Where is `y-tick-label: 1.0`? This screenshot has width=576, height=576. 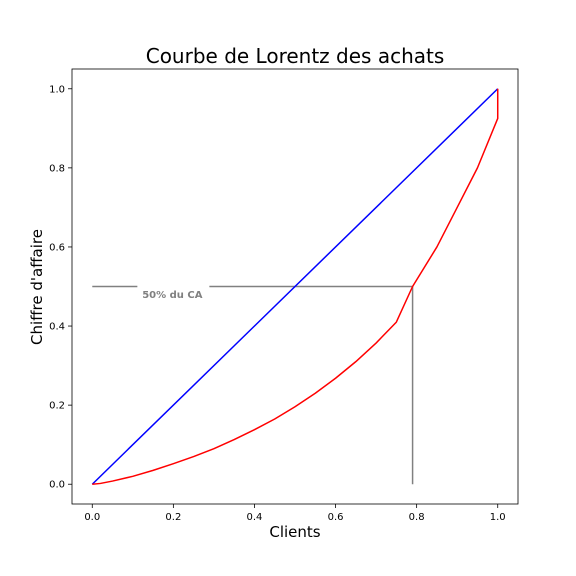
y-tick-label: 1.0 is located at coordinates (57, 89).